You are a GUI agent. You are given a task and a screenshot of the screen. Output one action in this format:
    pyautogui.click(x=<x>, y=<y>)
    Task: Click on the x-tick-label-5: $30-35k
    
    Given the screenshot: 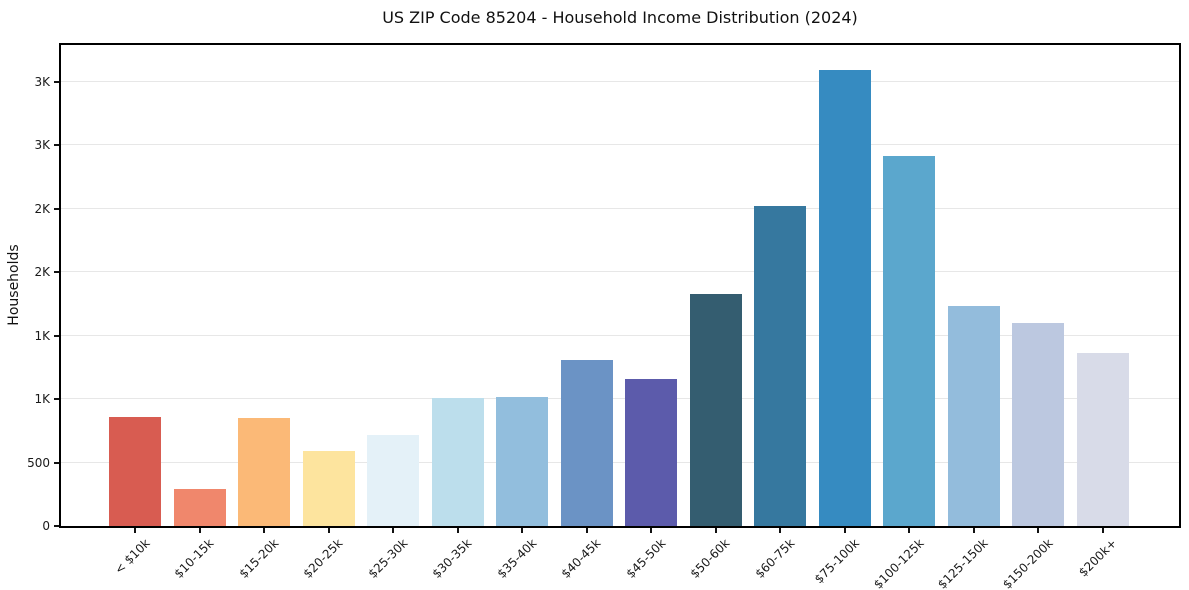 What is the action you would take?
    pyautogui.click(x=452, y=558)
    